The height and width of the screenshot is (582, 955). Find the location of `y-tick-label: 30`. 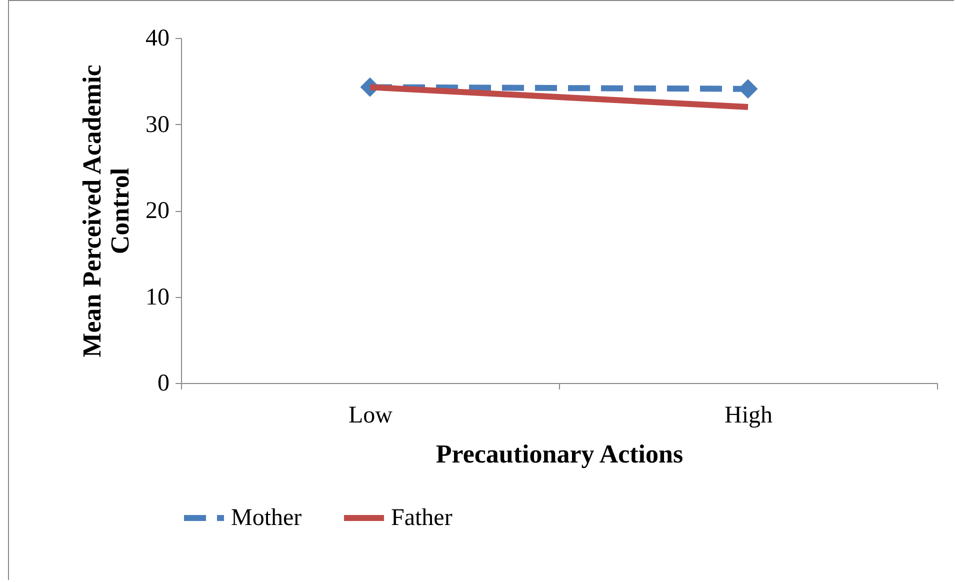

y-tick-label: 30 is located at coordinates (158, 125).